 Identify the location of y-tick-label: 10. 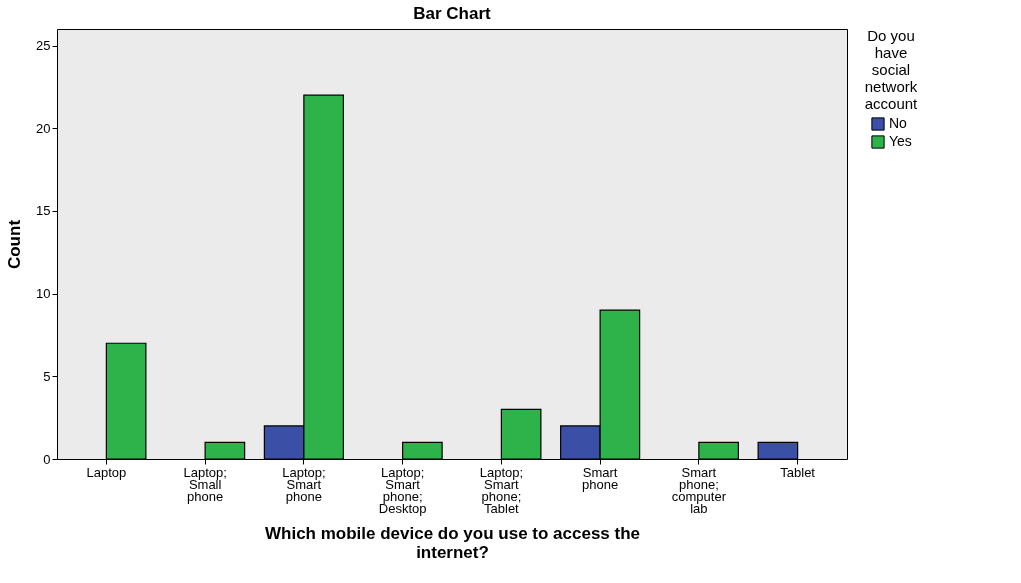
(43, 294).